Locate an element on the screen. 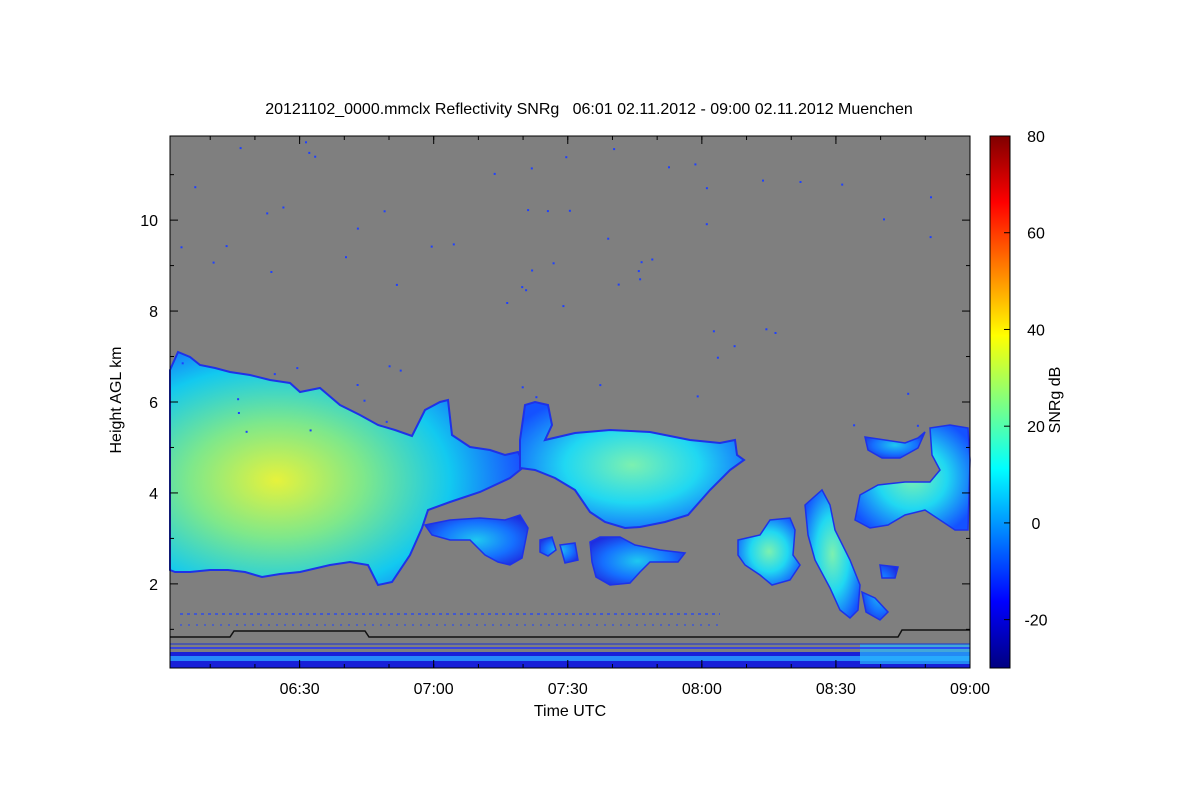 The height and width of the screenshot is (800, 1200). colorbar-ticks: -20 0 20 40 60 80 is located at coordinates (1026, 379).